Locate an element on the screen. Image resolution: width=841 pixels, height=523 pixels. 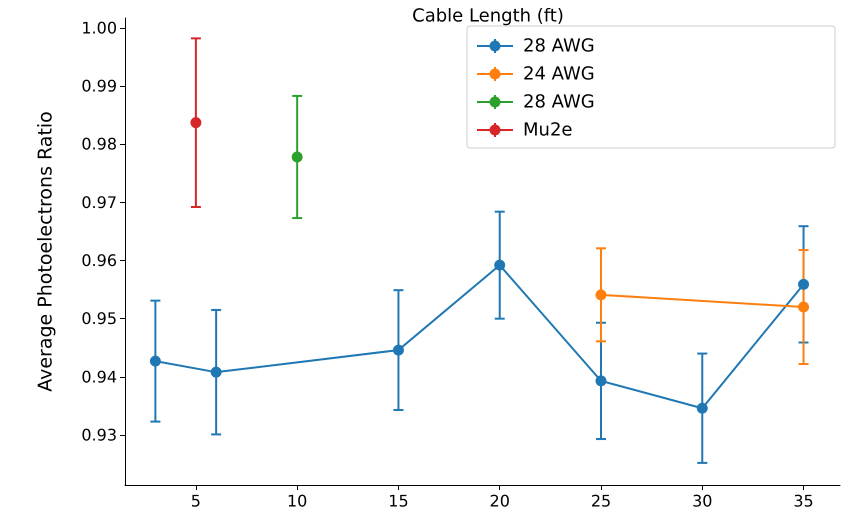
y-tick-label: 1.00 is located at coordinates (99, 28).